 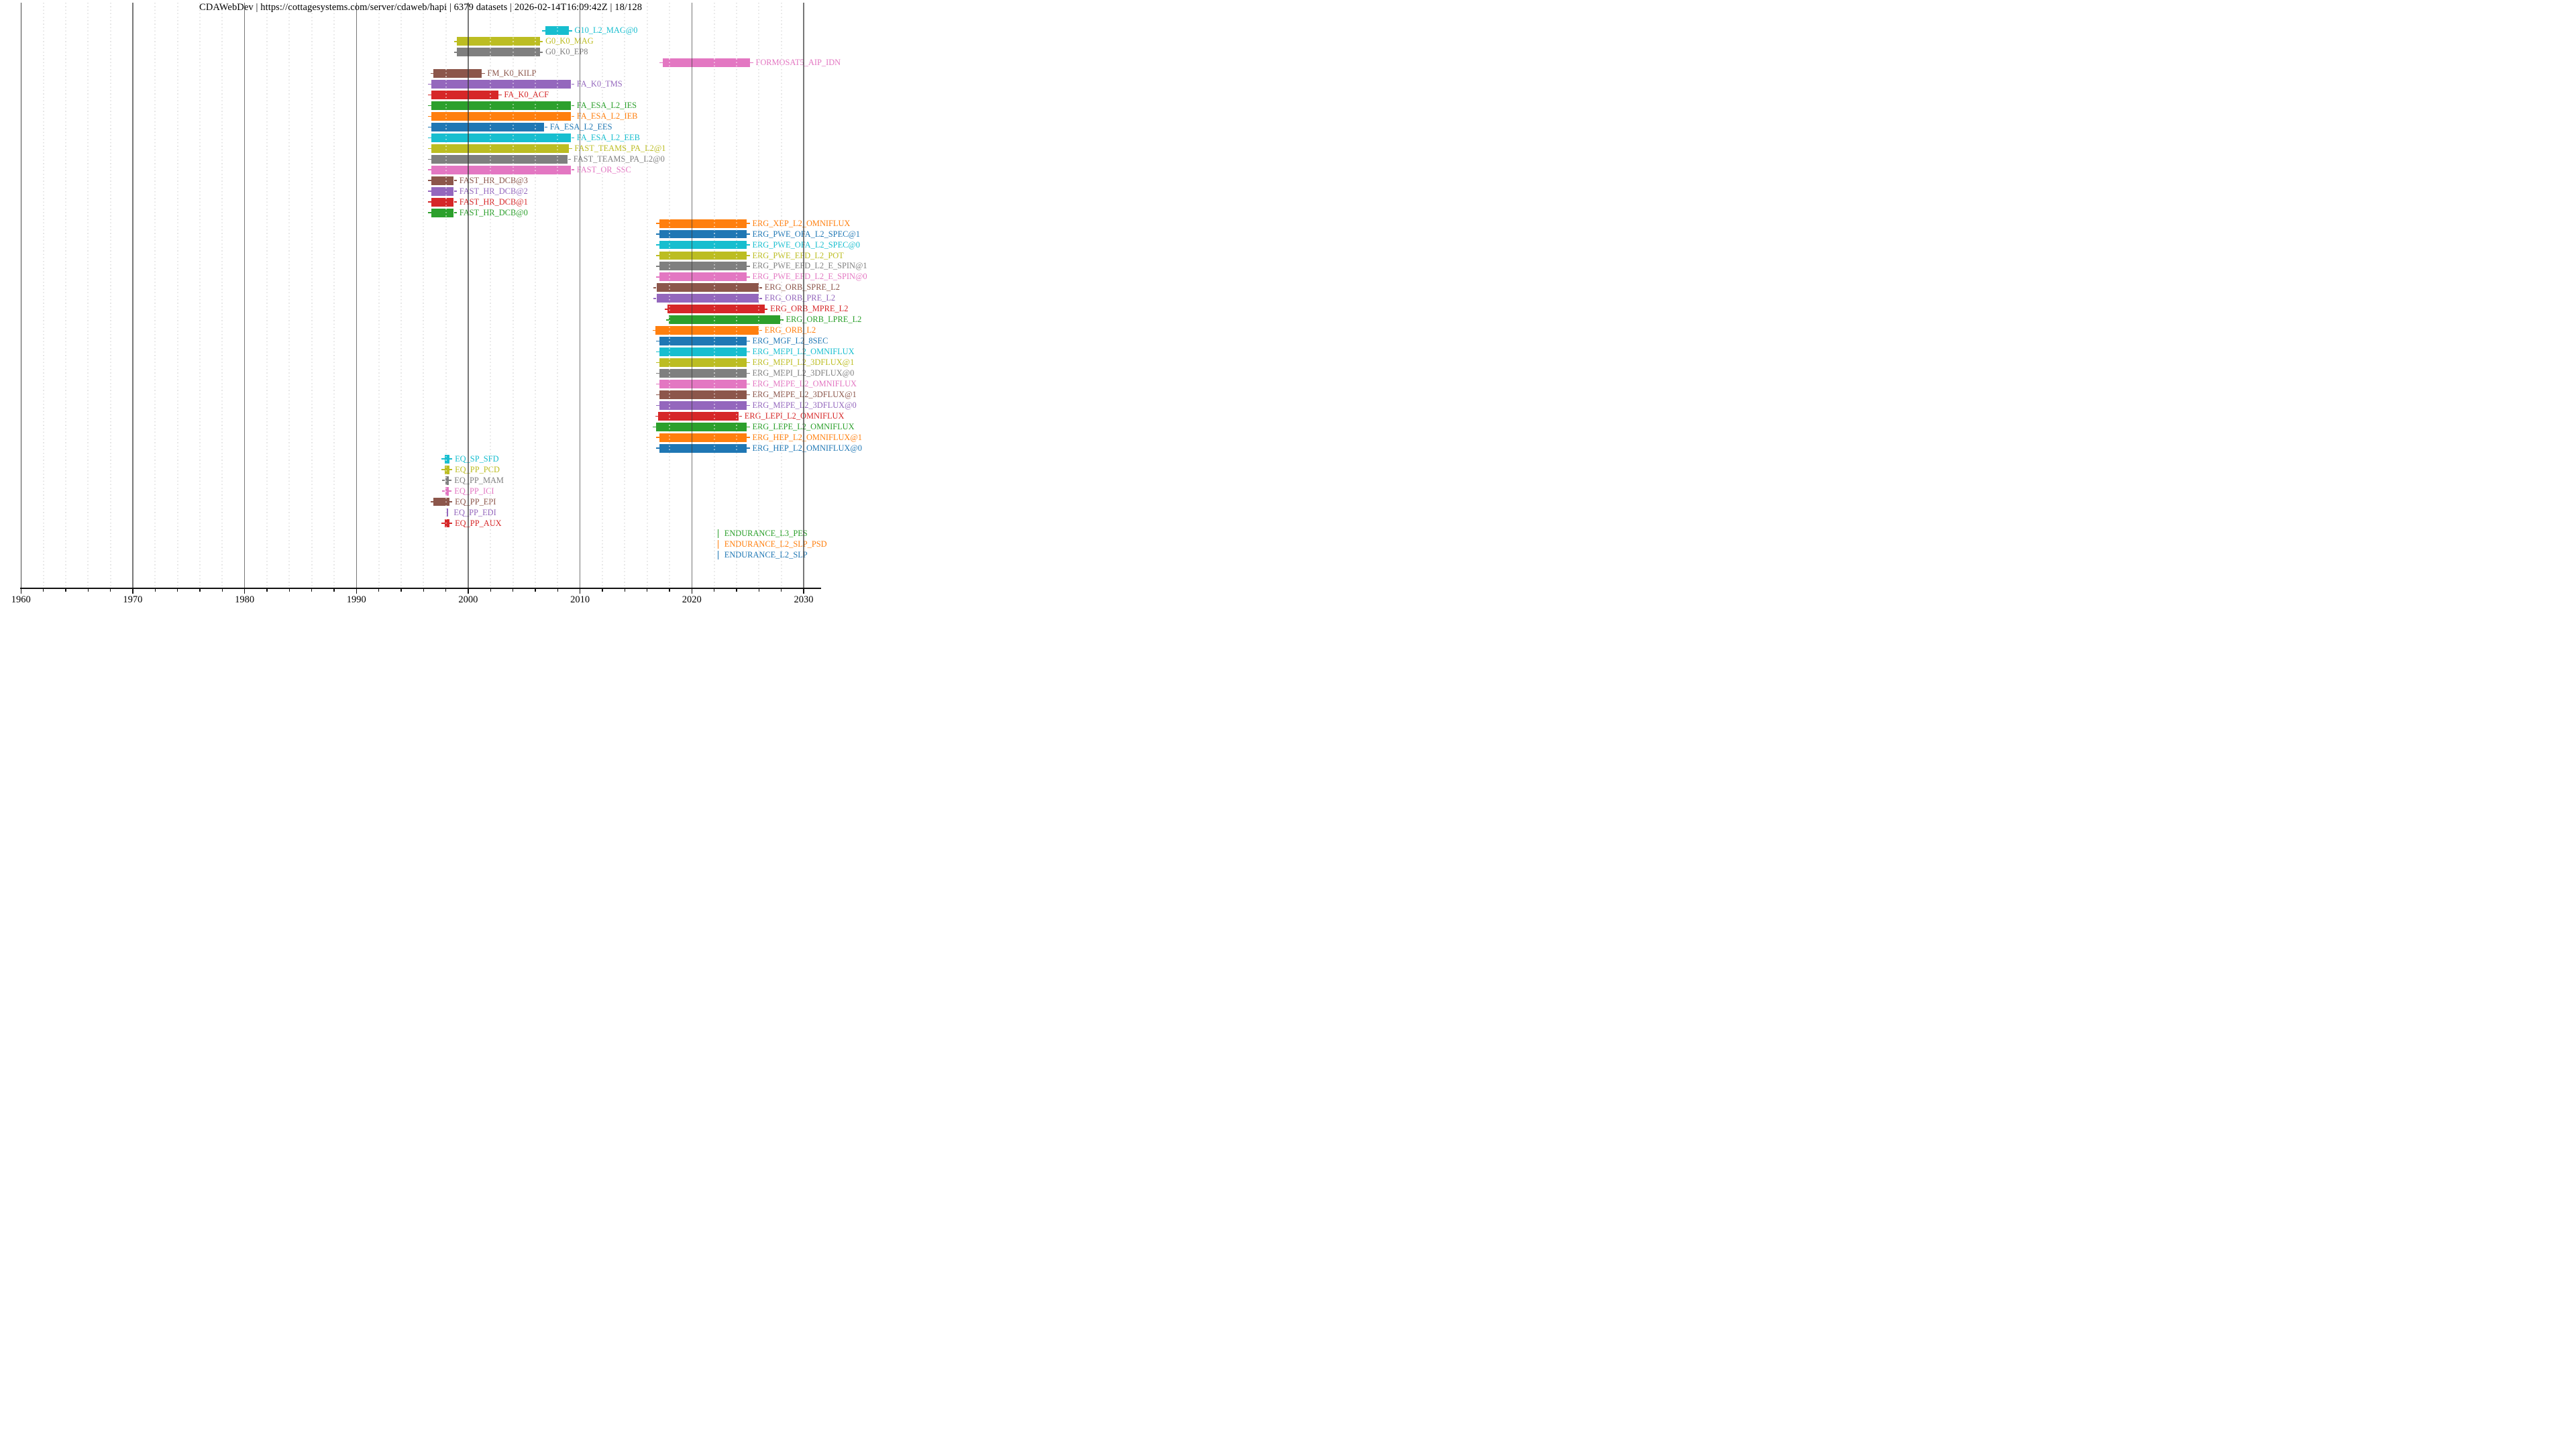 I want to click on dataset-label: ERG_PWE_EFD_L2_E_SPIN@0, so click(x=809, y=277).